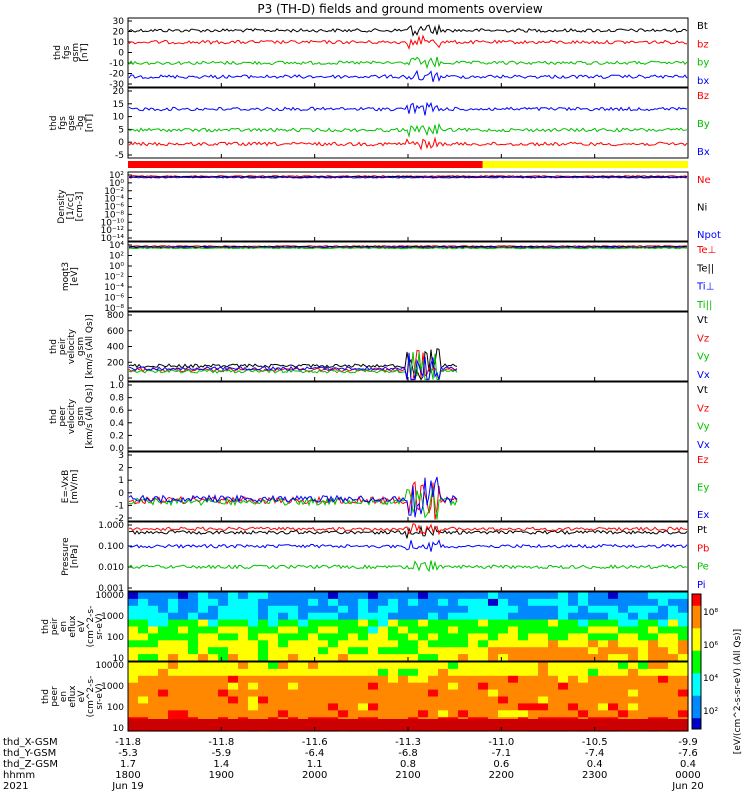 Image resolution: width=750 pixels, height=800 pixels. What do you see at coordinates (408, 246) in the screenshot?
I see `series-line-Te⊥` at bounding box center [408, 246].